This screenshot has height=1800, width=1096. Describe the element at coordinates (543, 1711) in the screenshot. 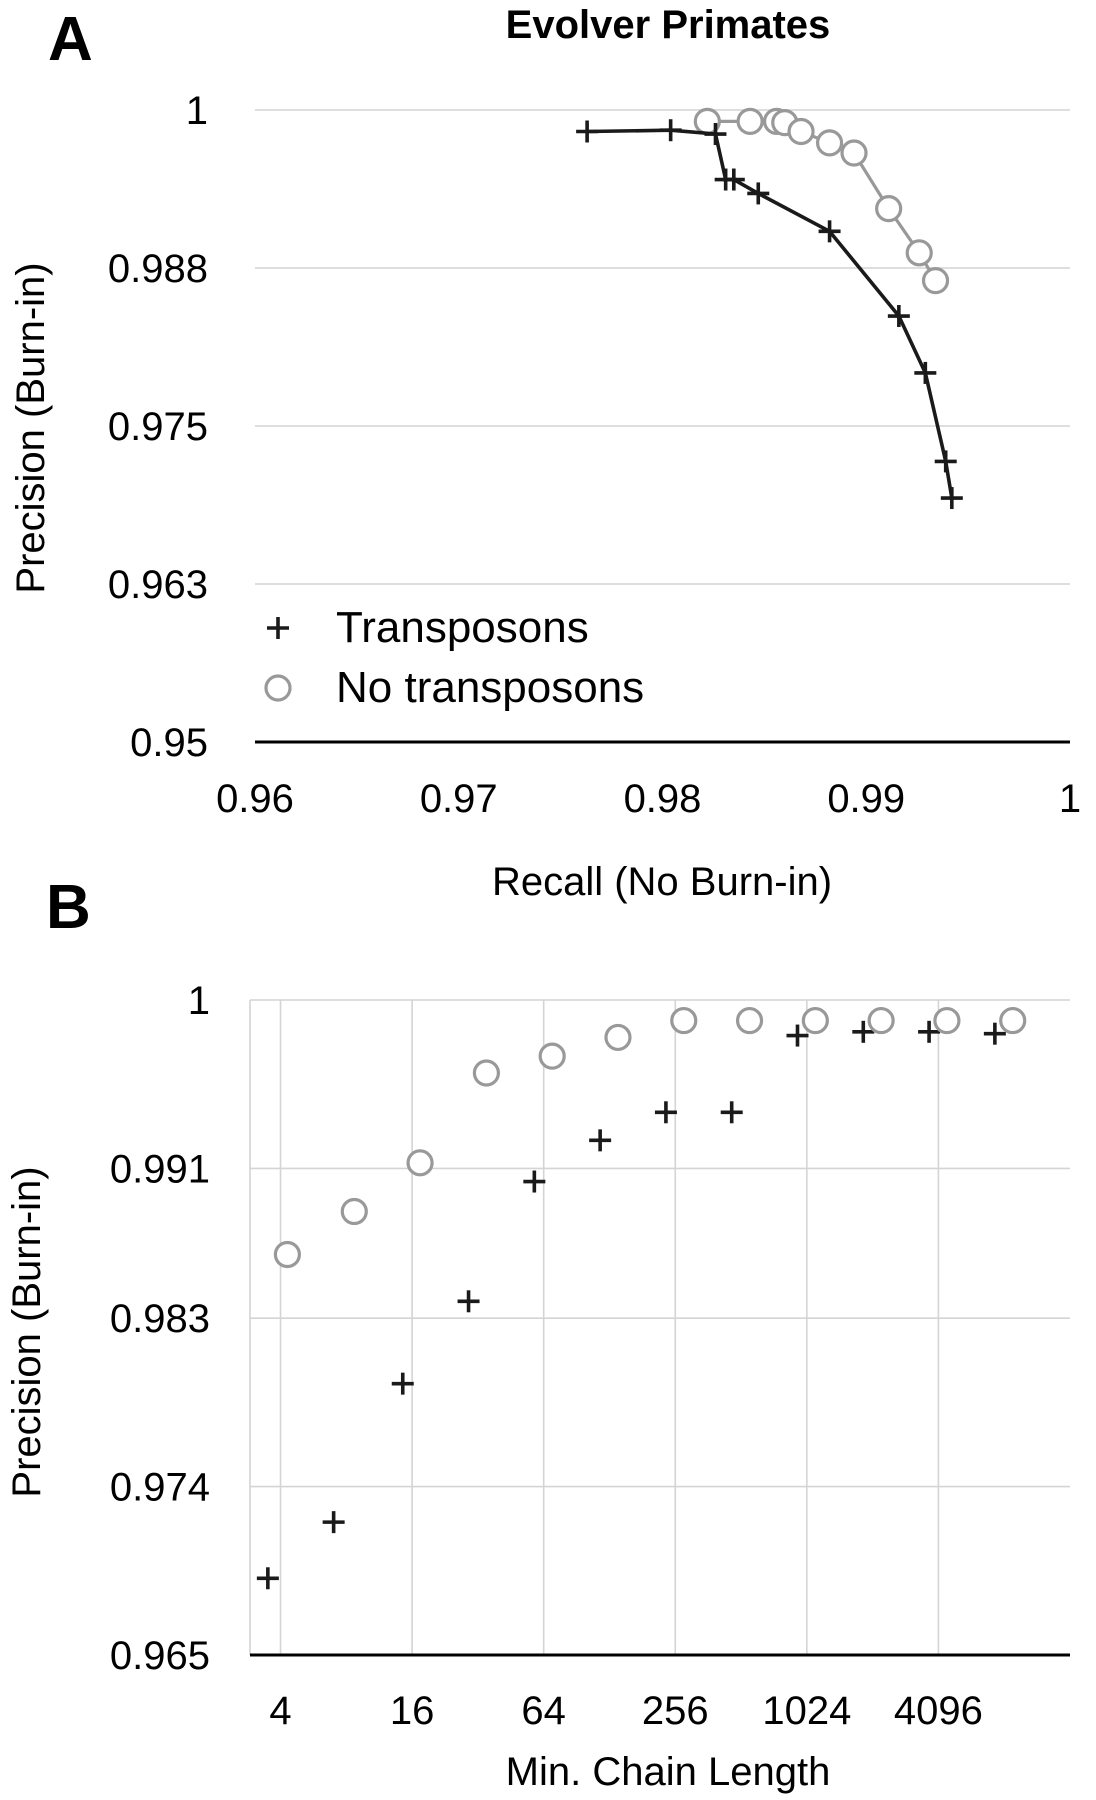

I see `panel-b-x-tick-label: 64` at that location.